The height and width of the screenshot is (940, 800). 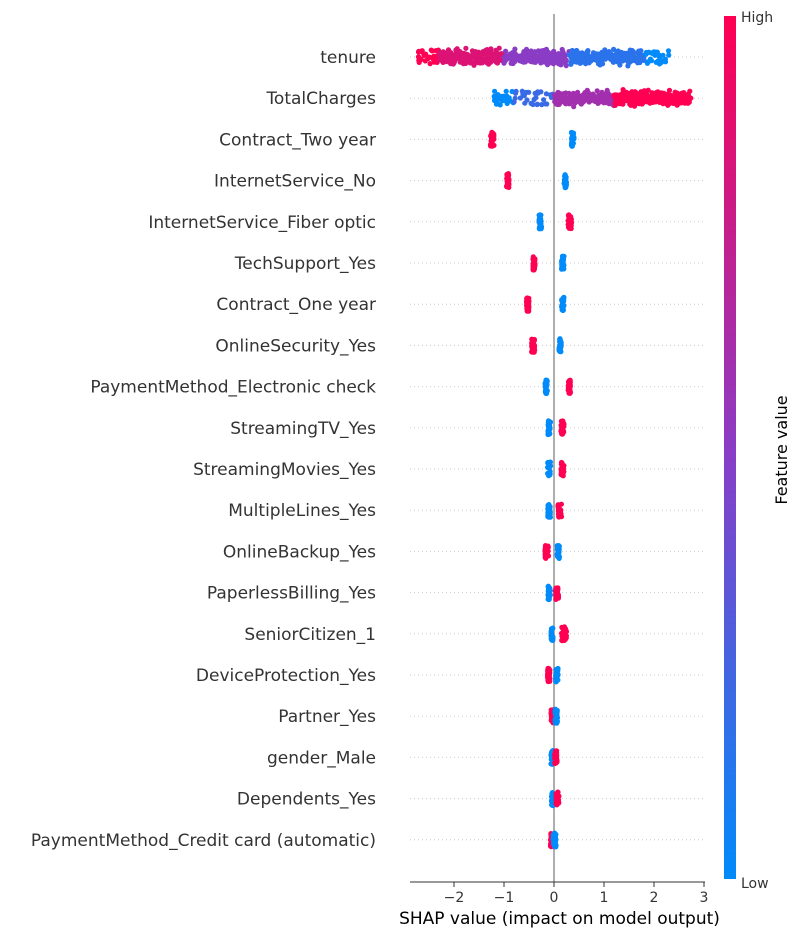 What do you see at coordinates (286, 676) in the screenshot?
I see `feature-label: DeviceProtection_Yes` at bounding box center [286, 676].